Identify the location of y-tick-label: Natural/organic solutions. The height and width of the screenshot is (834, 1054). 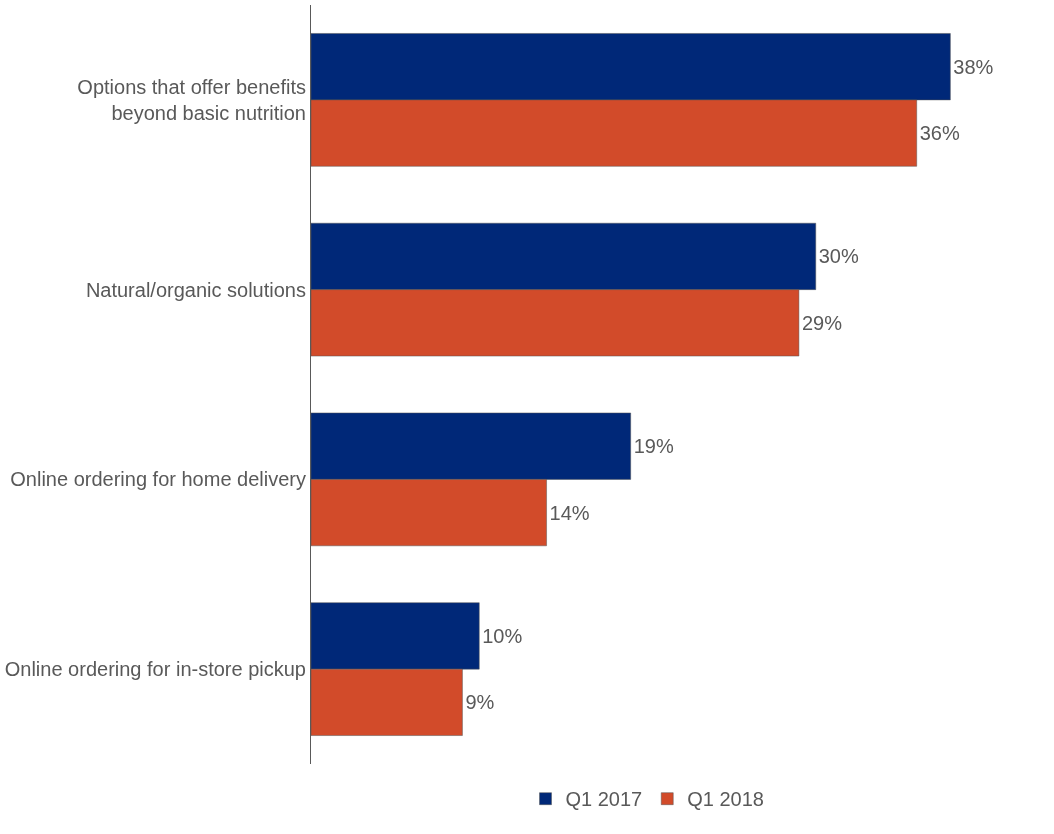
(195, 289).